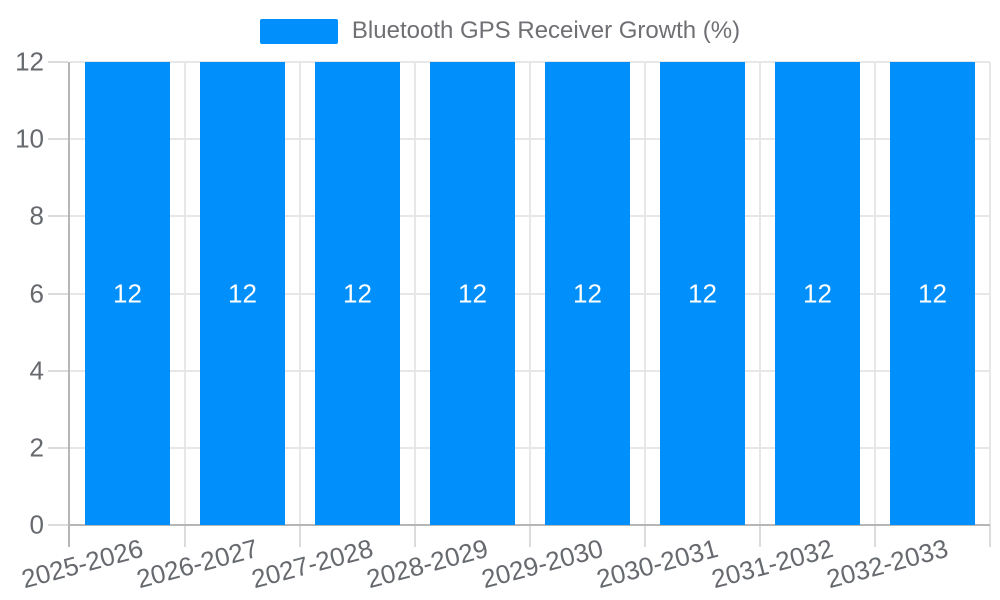  I want to click on x-axis-label: 2025-2026, so click(82, 564).